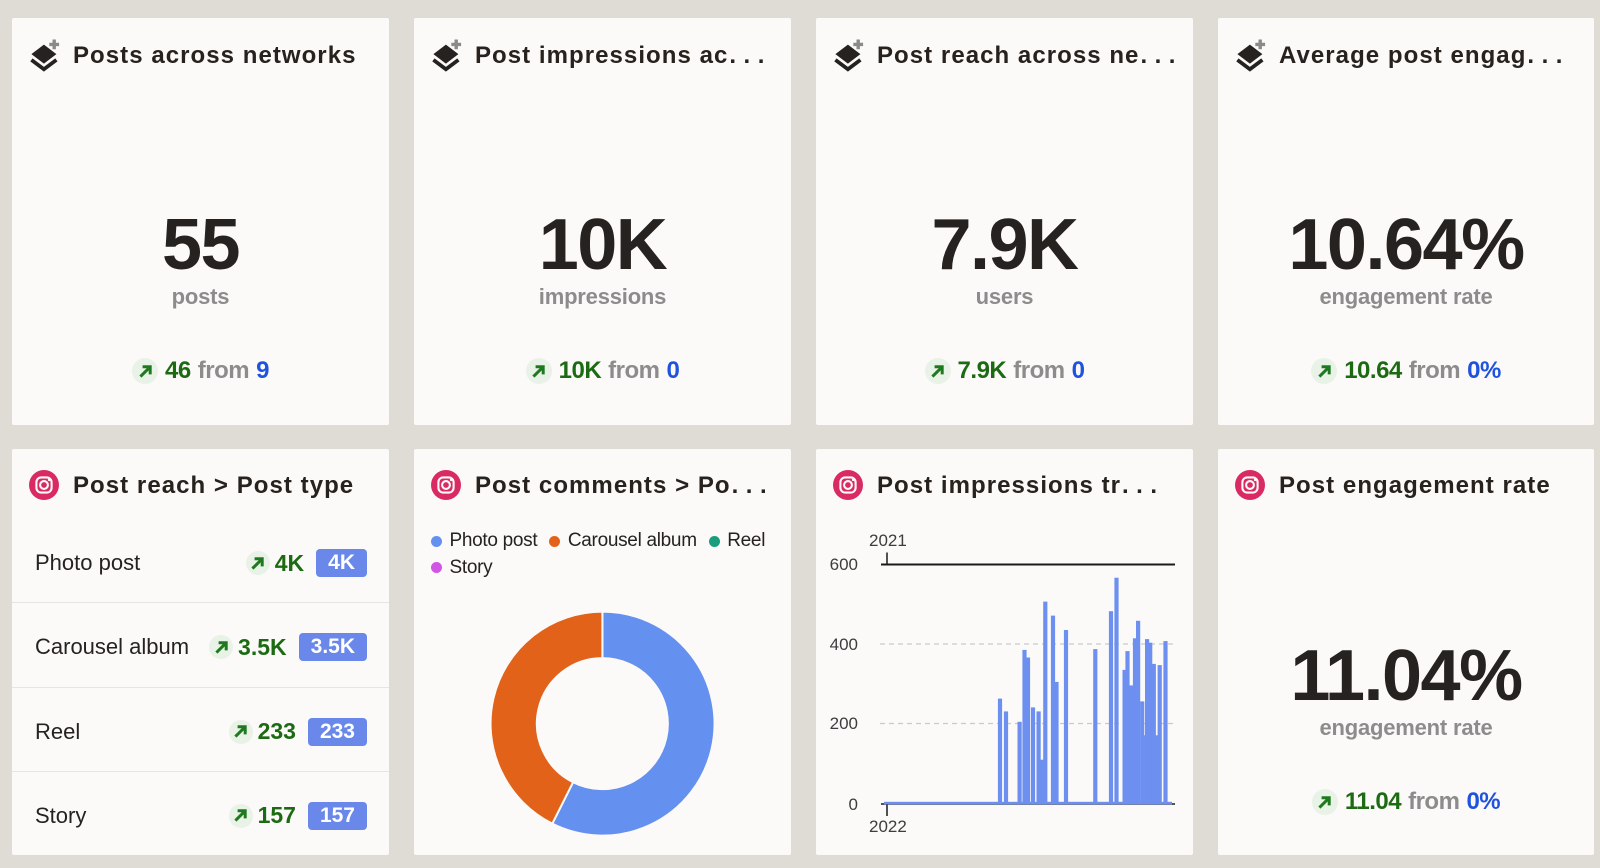 The width and height of the screenshot is (1600, 868). What do you see at coordinates (844, 564) in the screenshot?
I see `svg-text: 600` at bounding box center [844, 564].